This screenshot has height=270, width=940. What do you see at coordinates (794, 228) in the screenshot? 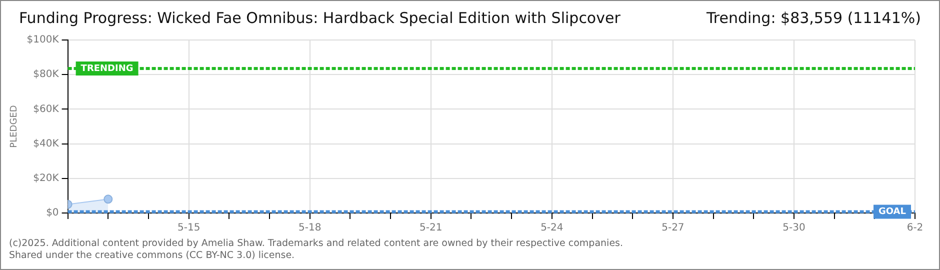
I see `x-tick-label: 5-30` at bounding box center [794, 228].